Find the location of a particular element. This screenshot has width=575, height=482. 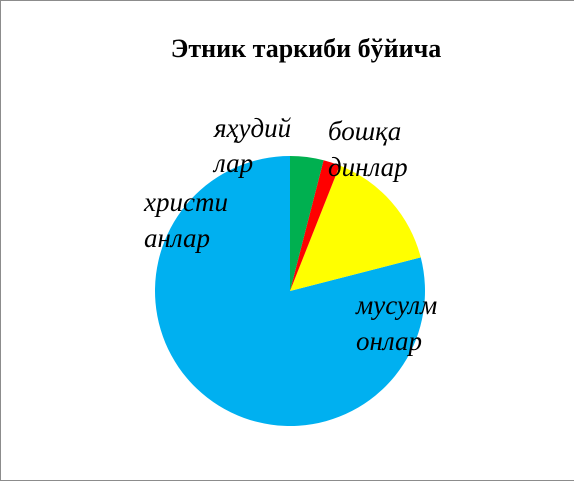

slice-label-4: бошқа динлар is located at coordinates (368, 149).